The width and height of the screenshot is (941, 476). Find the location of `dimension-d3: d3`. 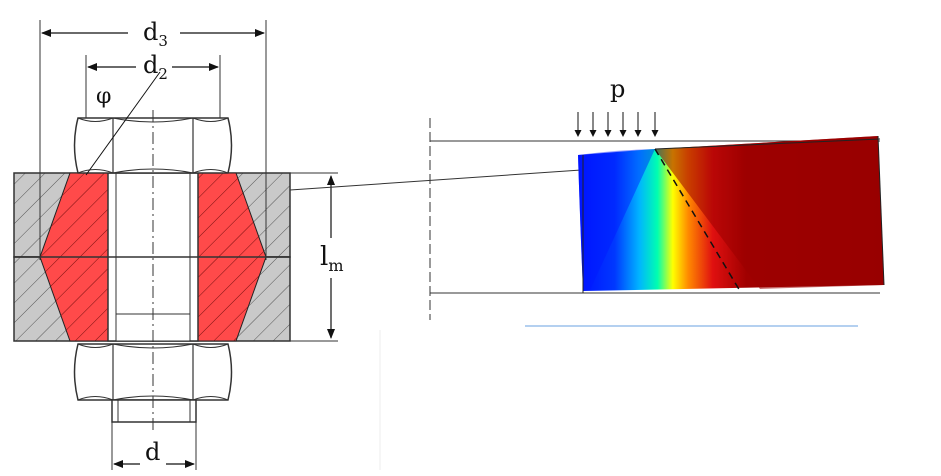

dimension-d3: d3 is located at coordinates (153, 34).